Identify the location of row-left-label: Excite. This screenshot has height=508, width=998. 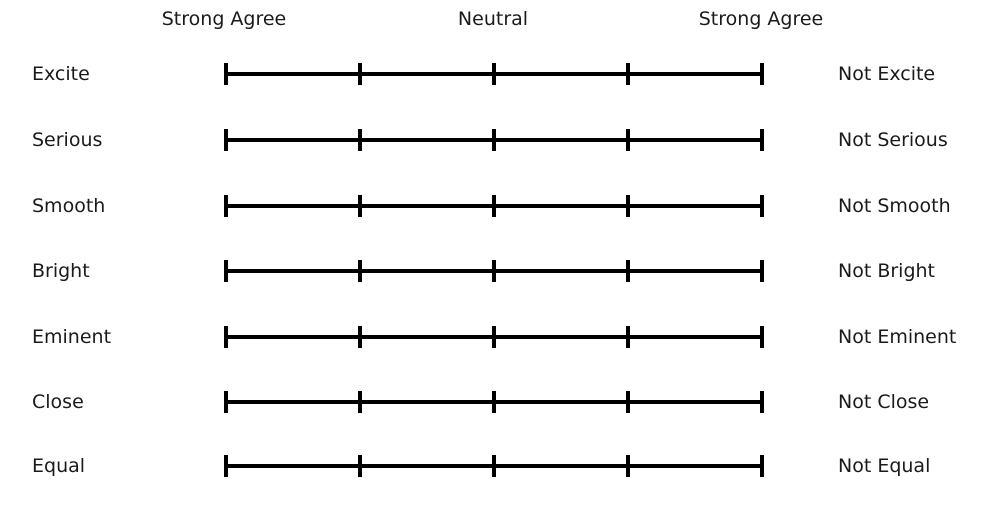
(61, 74).